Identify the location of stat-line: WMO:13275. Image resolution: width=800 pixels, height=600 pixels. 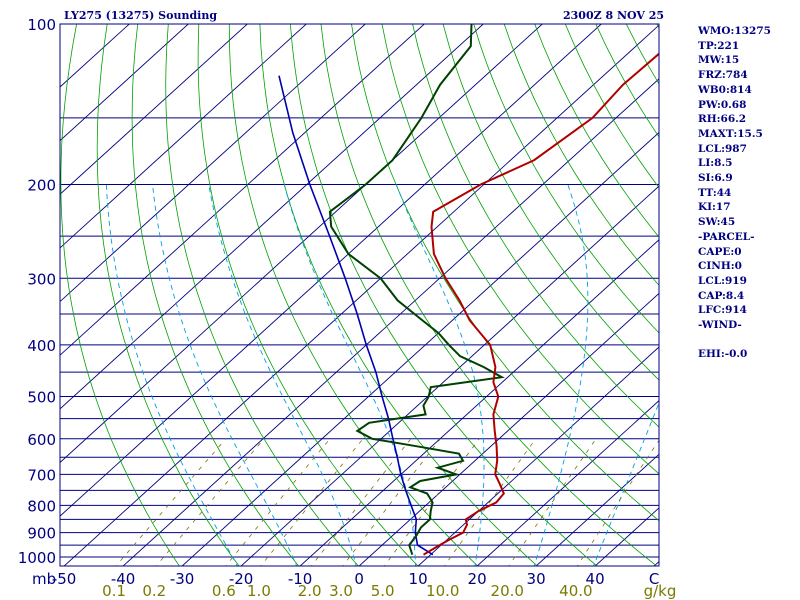
(734, 31).